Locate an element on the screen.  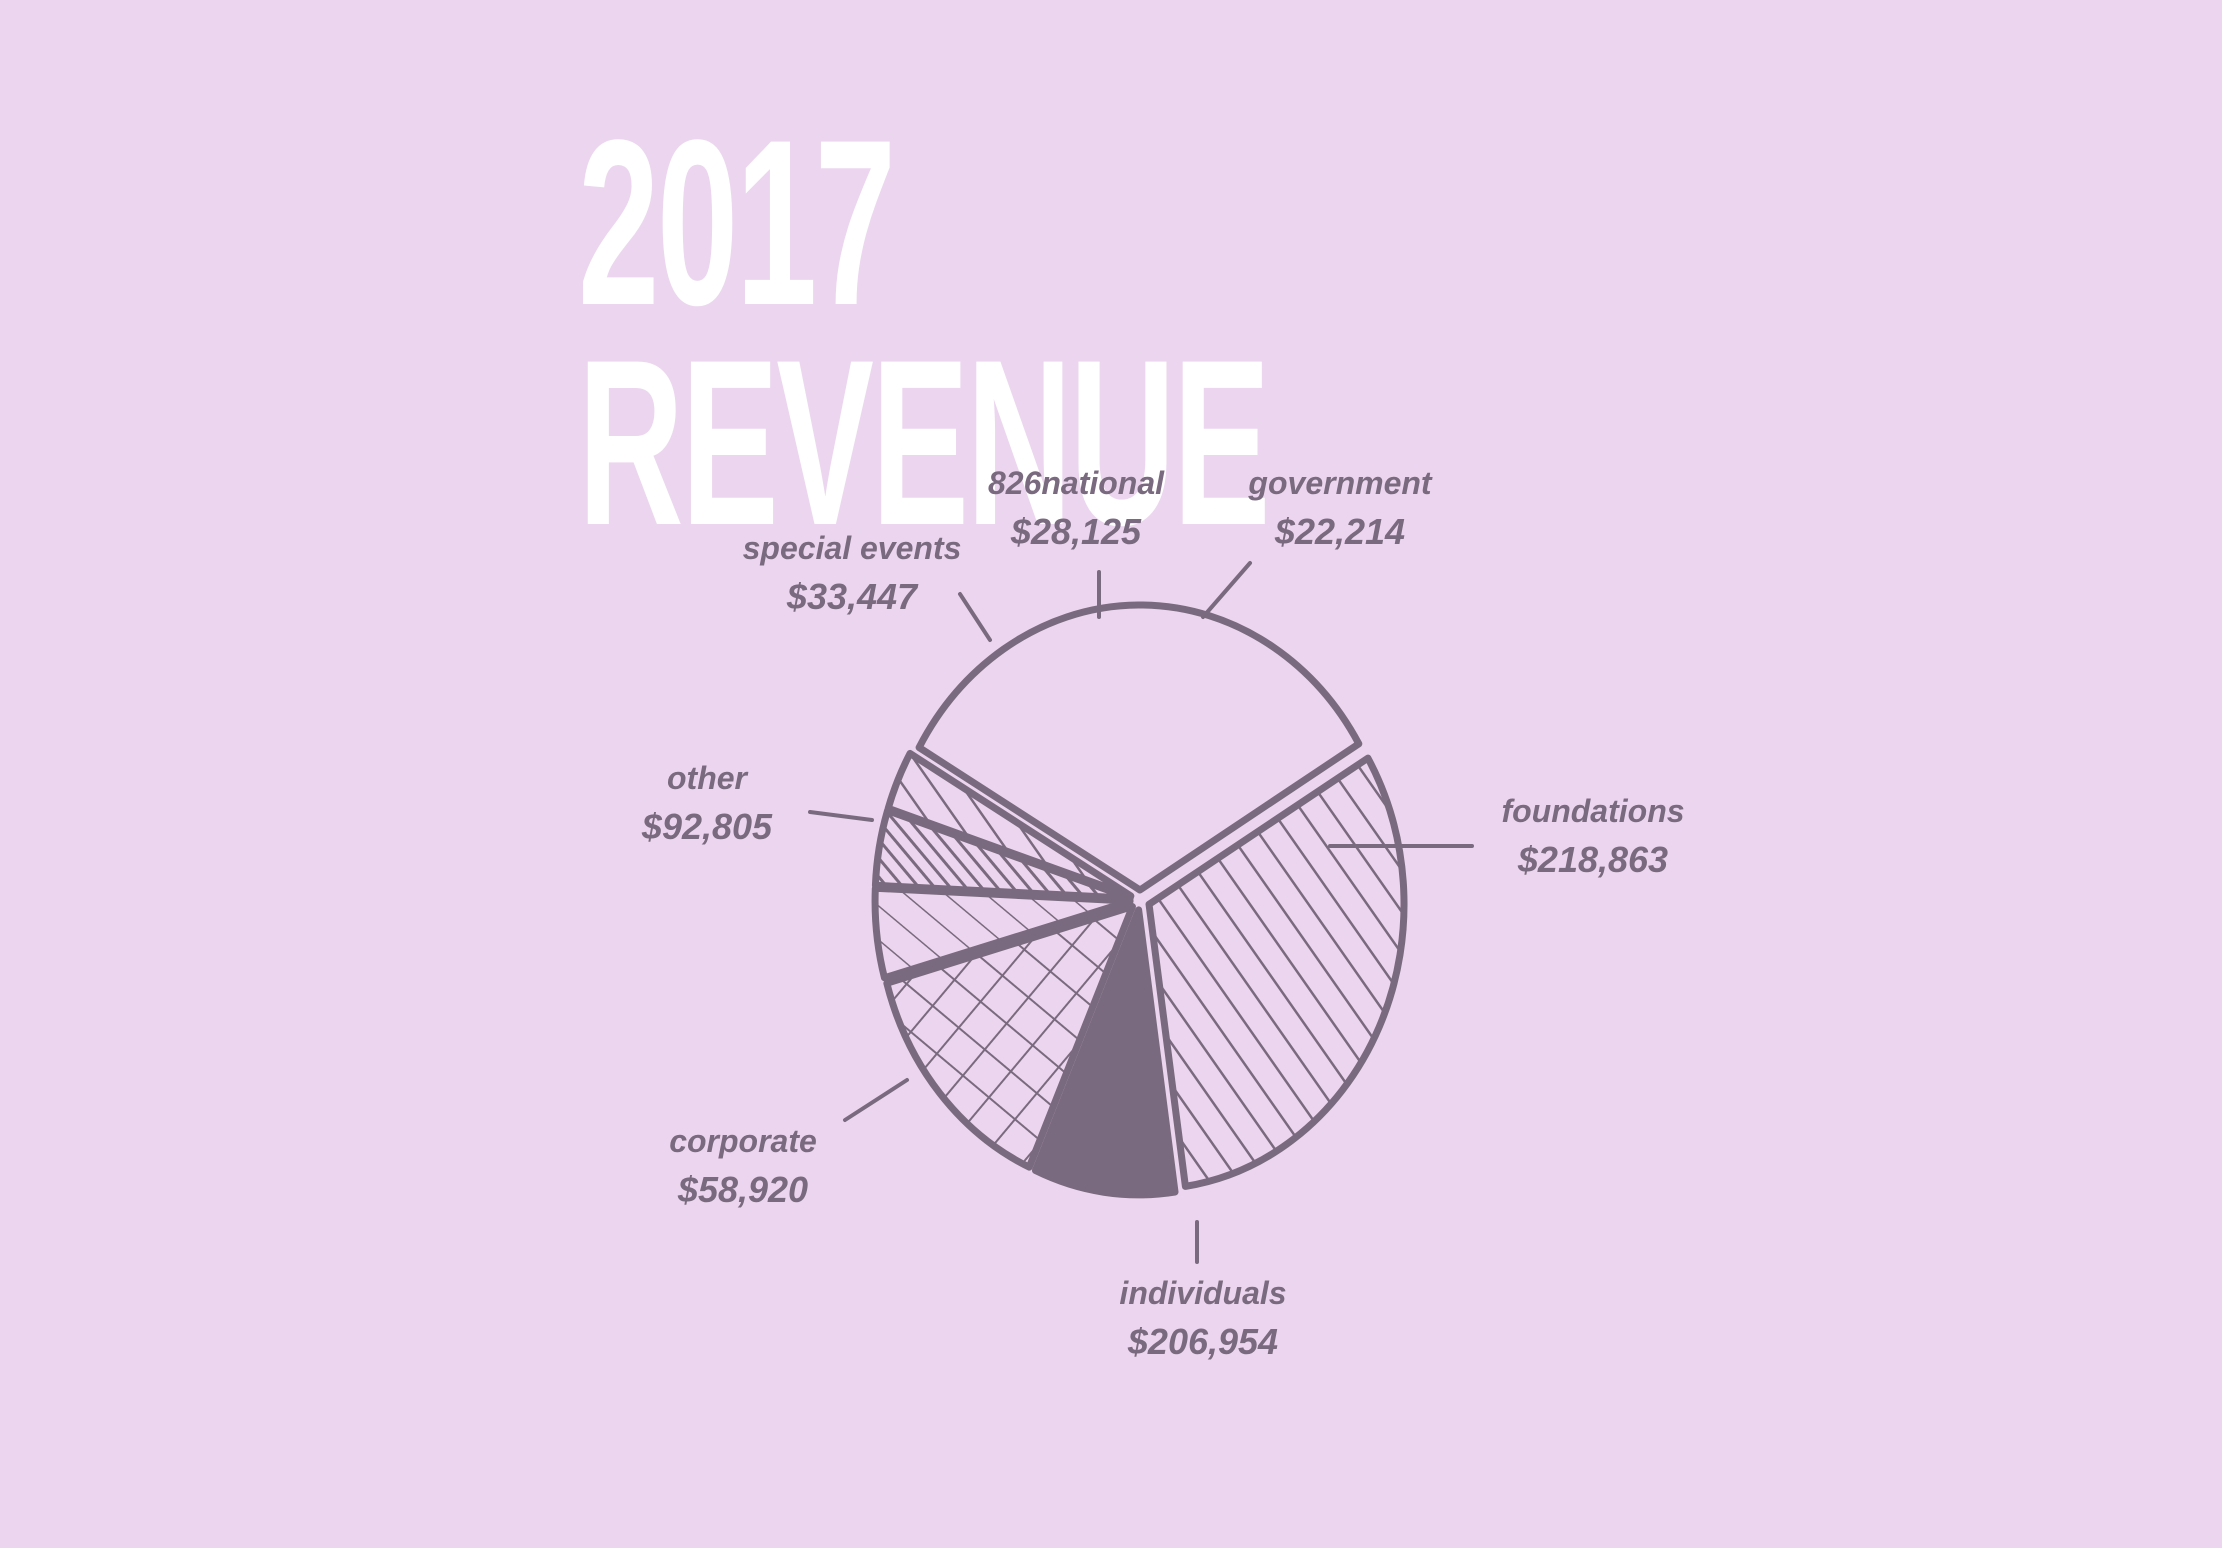
slice-label-government: government $22,214 is located at coordinates (1339, 511).